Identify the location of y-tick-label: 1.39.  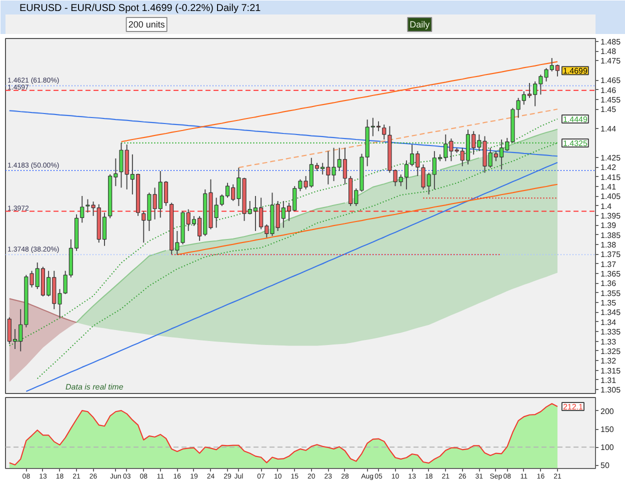
(608, 225).